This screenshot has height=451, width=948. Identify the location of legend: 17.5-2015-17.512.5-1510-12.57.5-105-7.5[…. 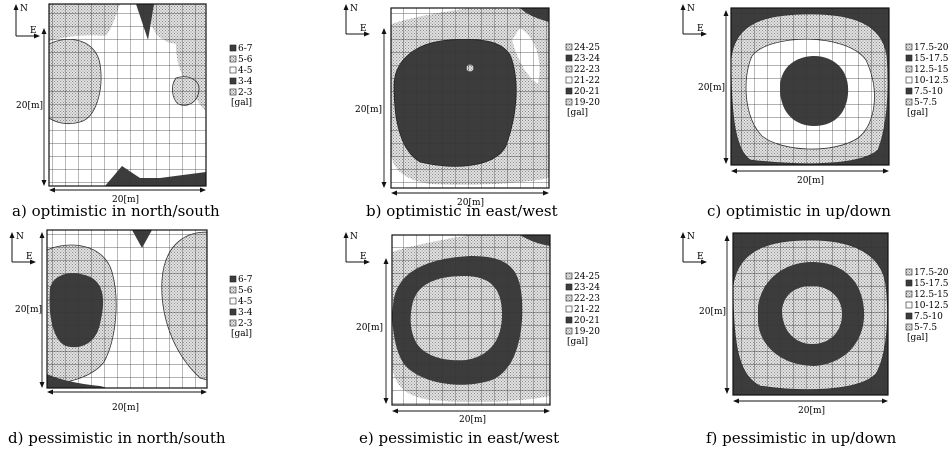
(926, 305).